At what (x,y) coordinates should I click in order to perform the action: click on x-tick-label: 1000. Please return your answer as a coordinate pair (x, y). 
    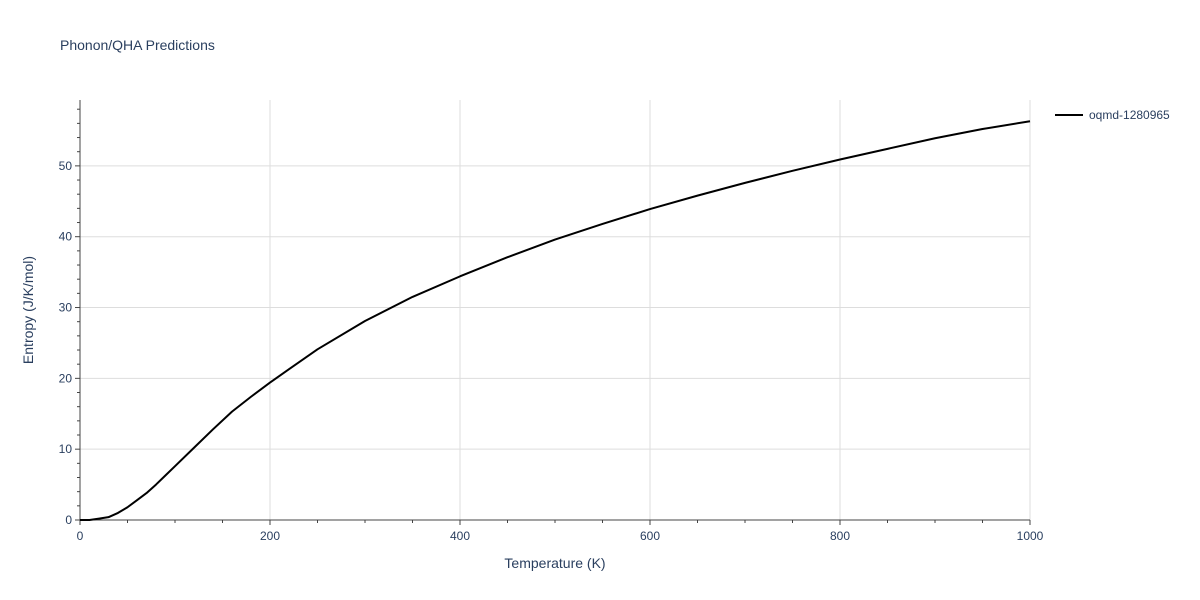
    Looking at the image, I should click on (1030, 536).